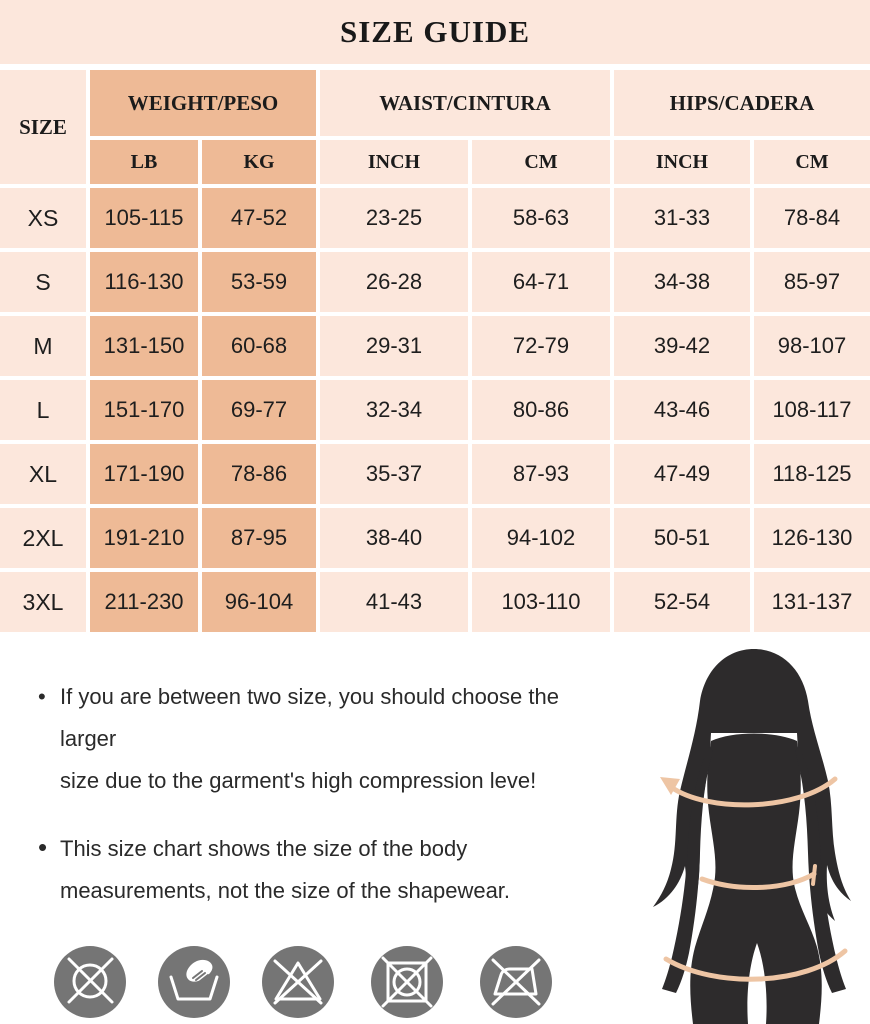  What do you see at coordinates (394, 474) in the screenshot?
I see `table-cell: 35-37` at bounding box center [394, 474].